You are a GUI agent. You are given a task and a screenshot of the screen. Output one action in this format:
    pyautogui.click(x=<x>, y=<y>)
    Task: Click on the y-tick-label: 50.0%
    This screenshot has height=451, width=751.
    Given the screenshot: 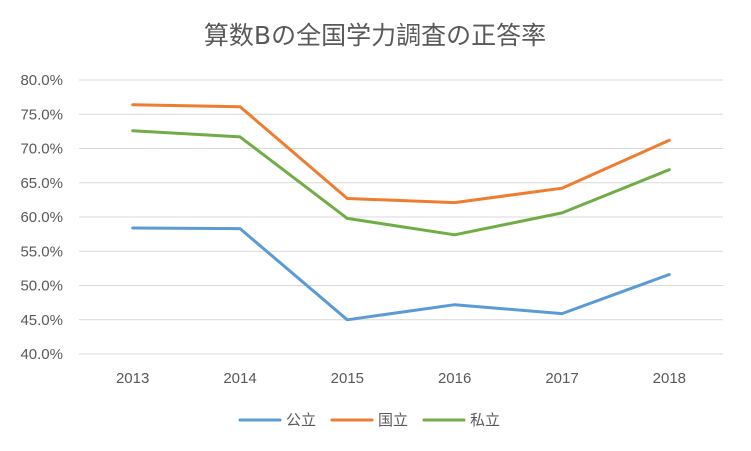 What is the action you would take?
    pyautogui.click(x=41, y=286)
    